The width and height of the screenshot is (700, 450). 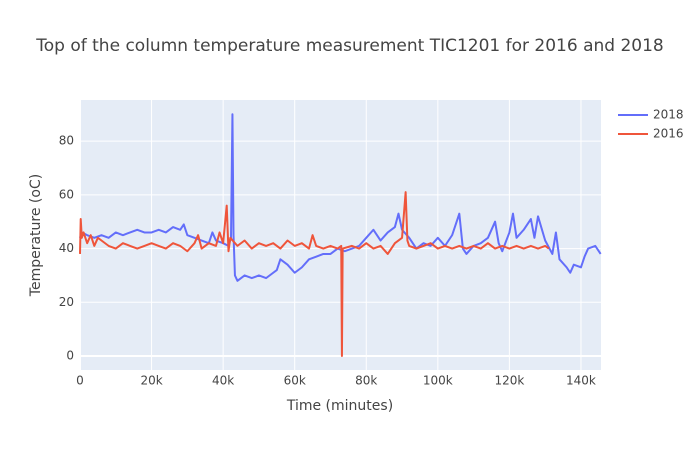 I want to click on x-tick-label: 100k, so click(x=438, y=381).